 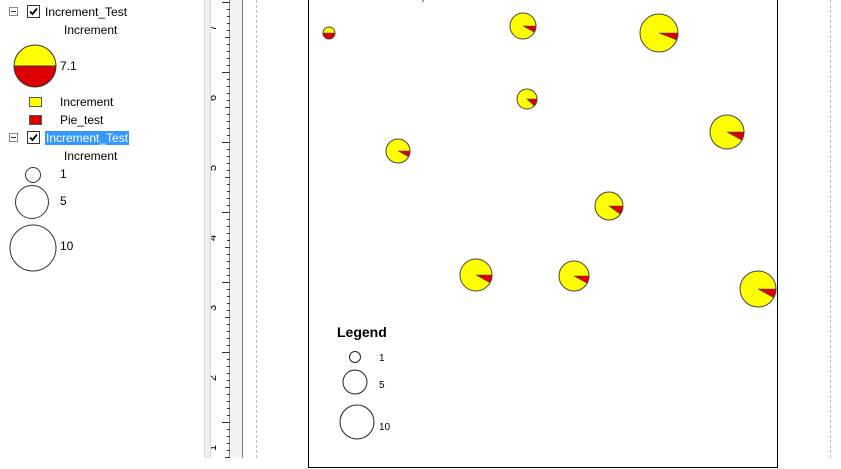 I want to click on increment-legend-label: Increment, so click(x=87, y=102).